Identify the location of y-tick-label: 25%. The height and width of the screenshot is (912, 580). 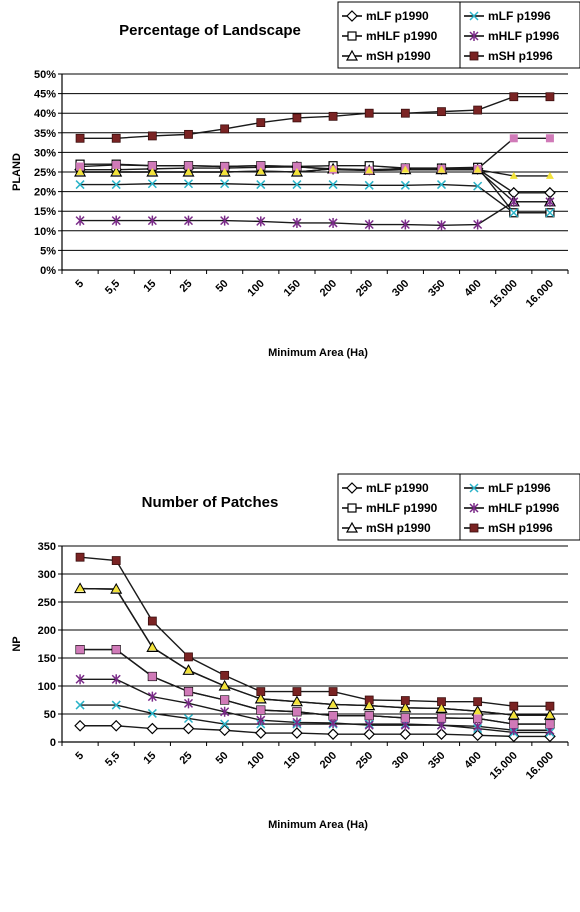
(45, 173).